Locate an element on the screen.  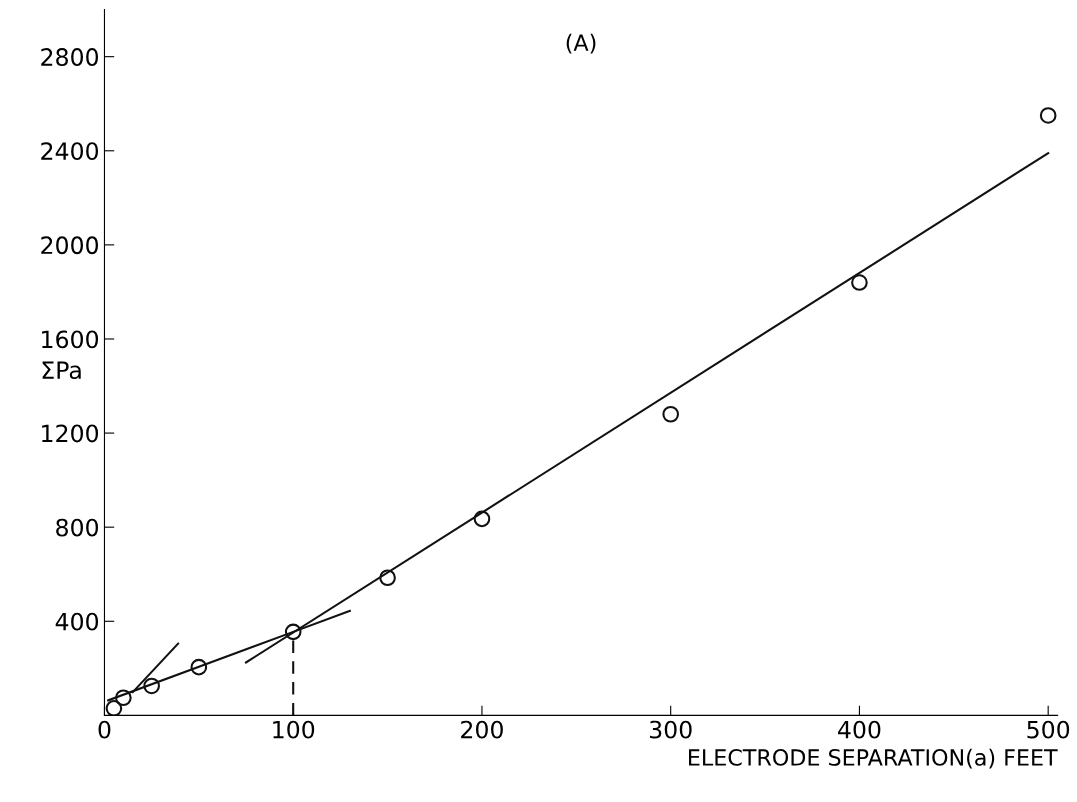
y-tick-label: 2000 is located at coordinates (70, 245).